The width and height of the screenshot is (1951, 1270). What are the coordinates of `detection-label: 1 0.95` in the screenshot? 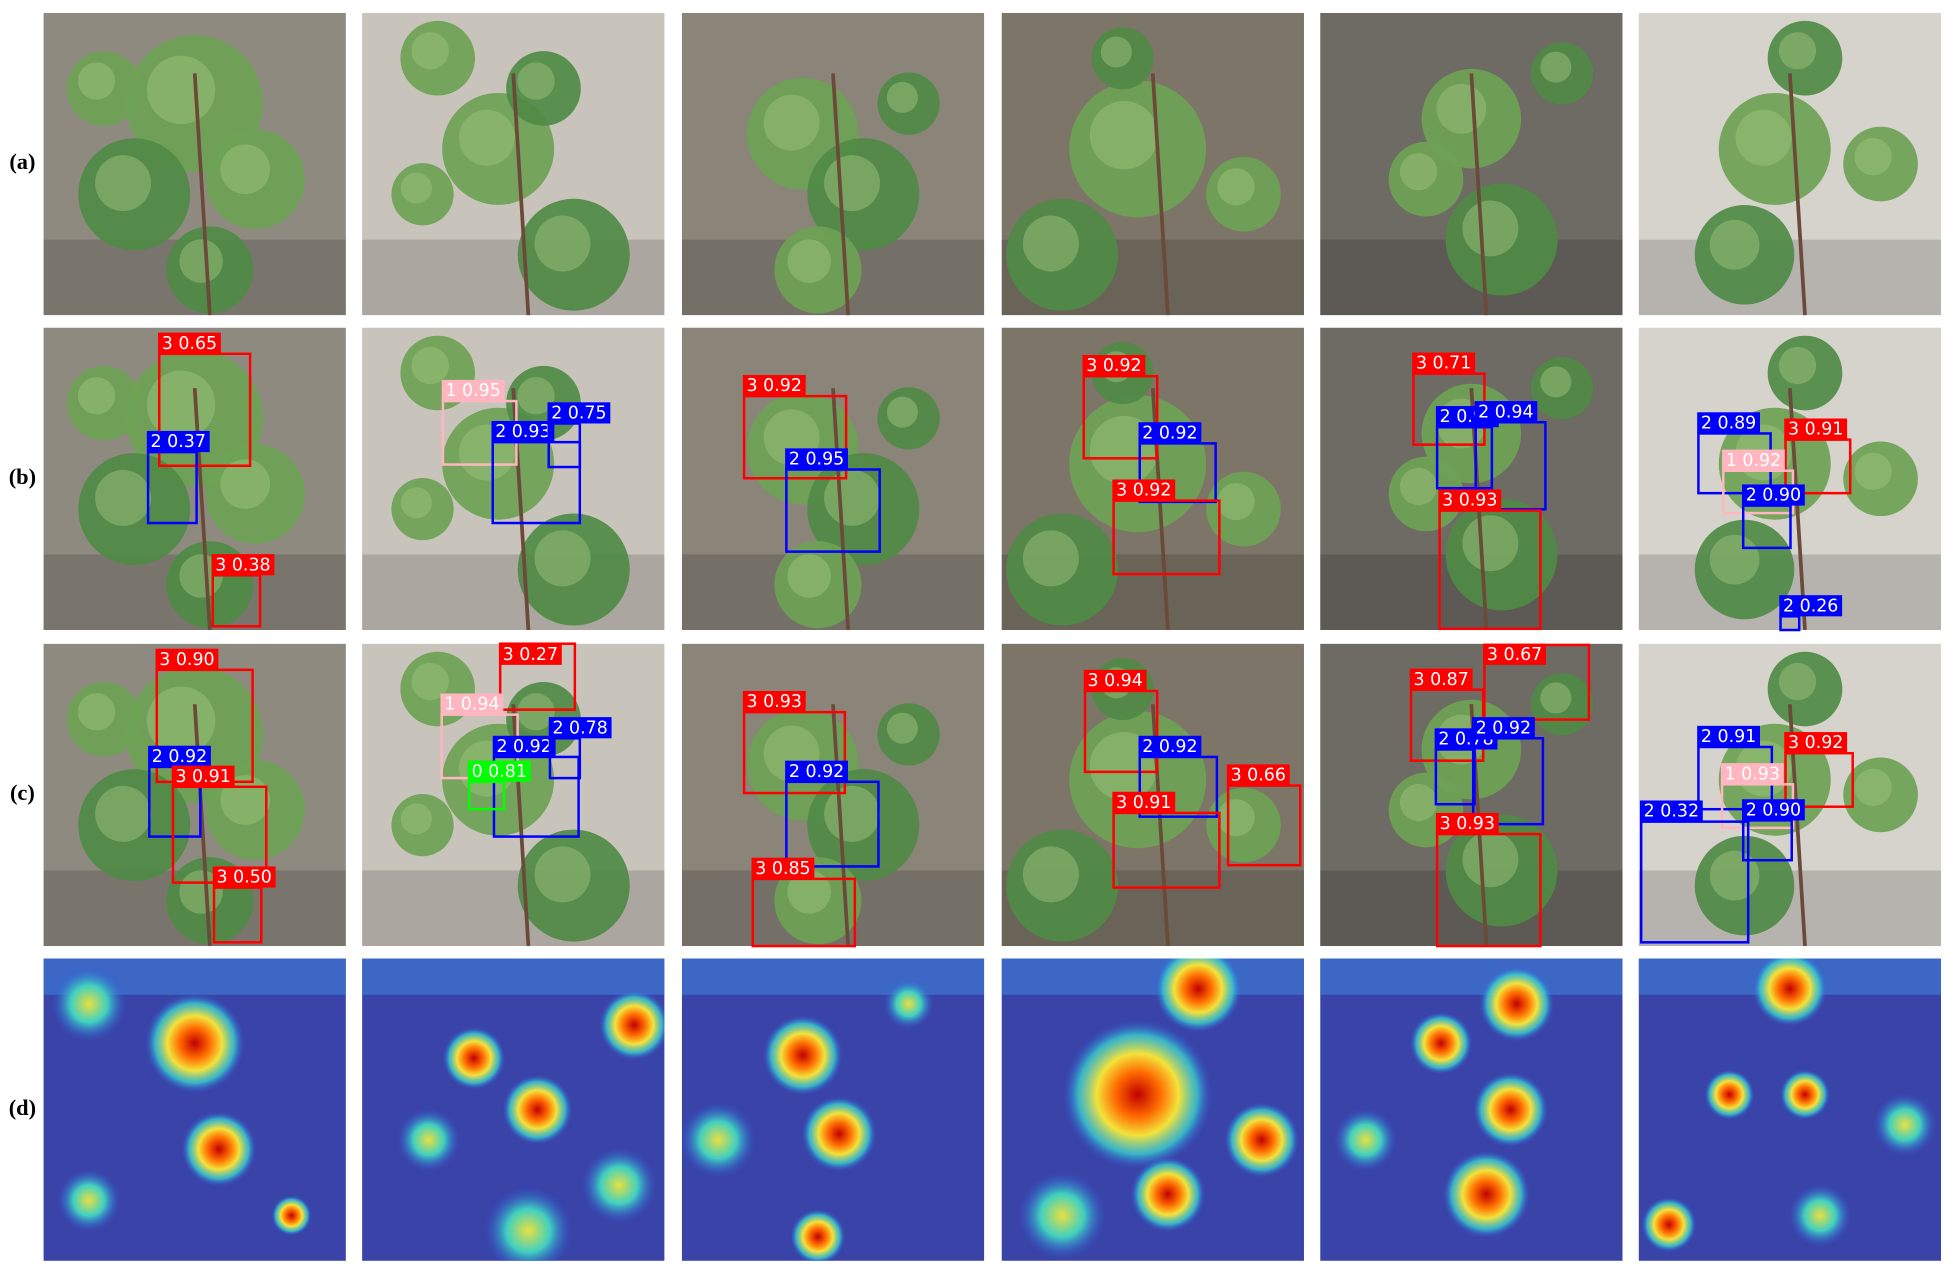 It's located at (472, 391).